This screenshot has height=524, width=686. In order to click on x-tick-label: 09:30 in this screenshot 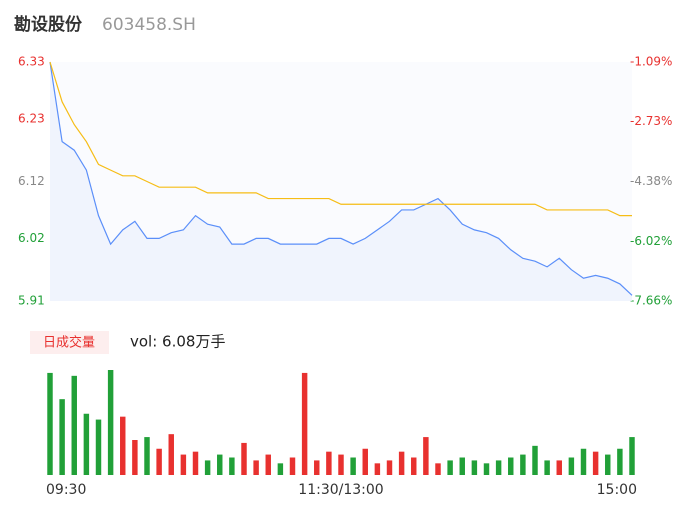, I will do `click(66, 490)`.